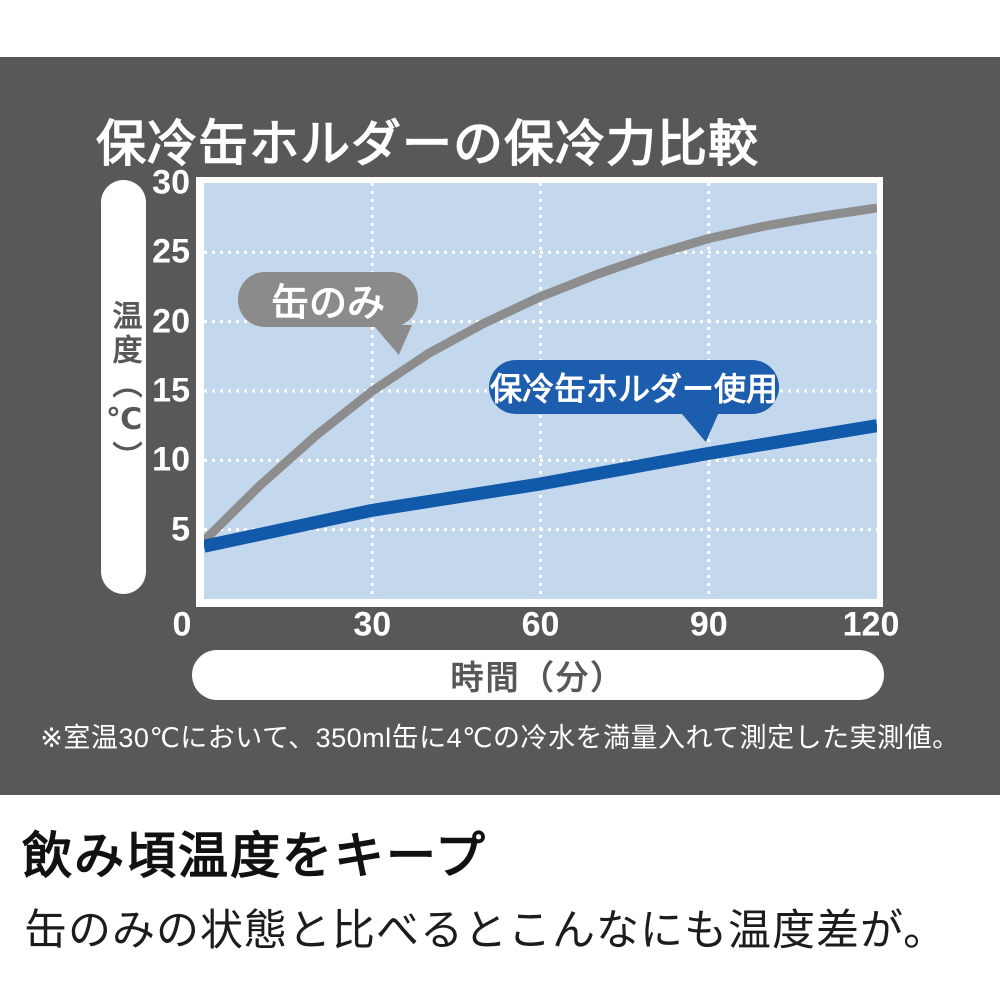  What do you see at coordinates (372, 624) in the screenshot?
I see `x-tick-label: 30` at bounding box center [372, 624].